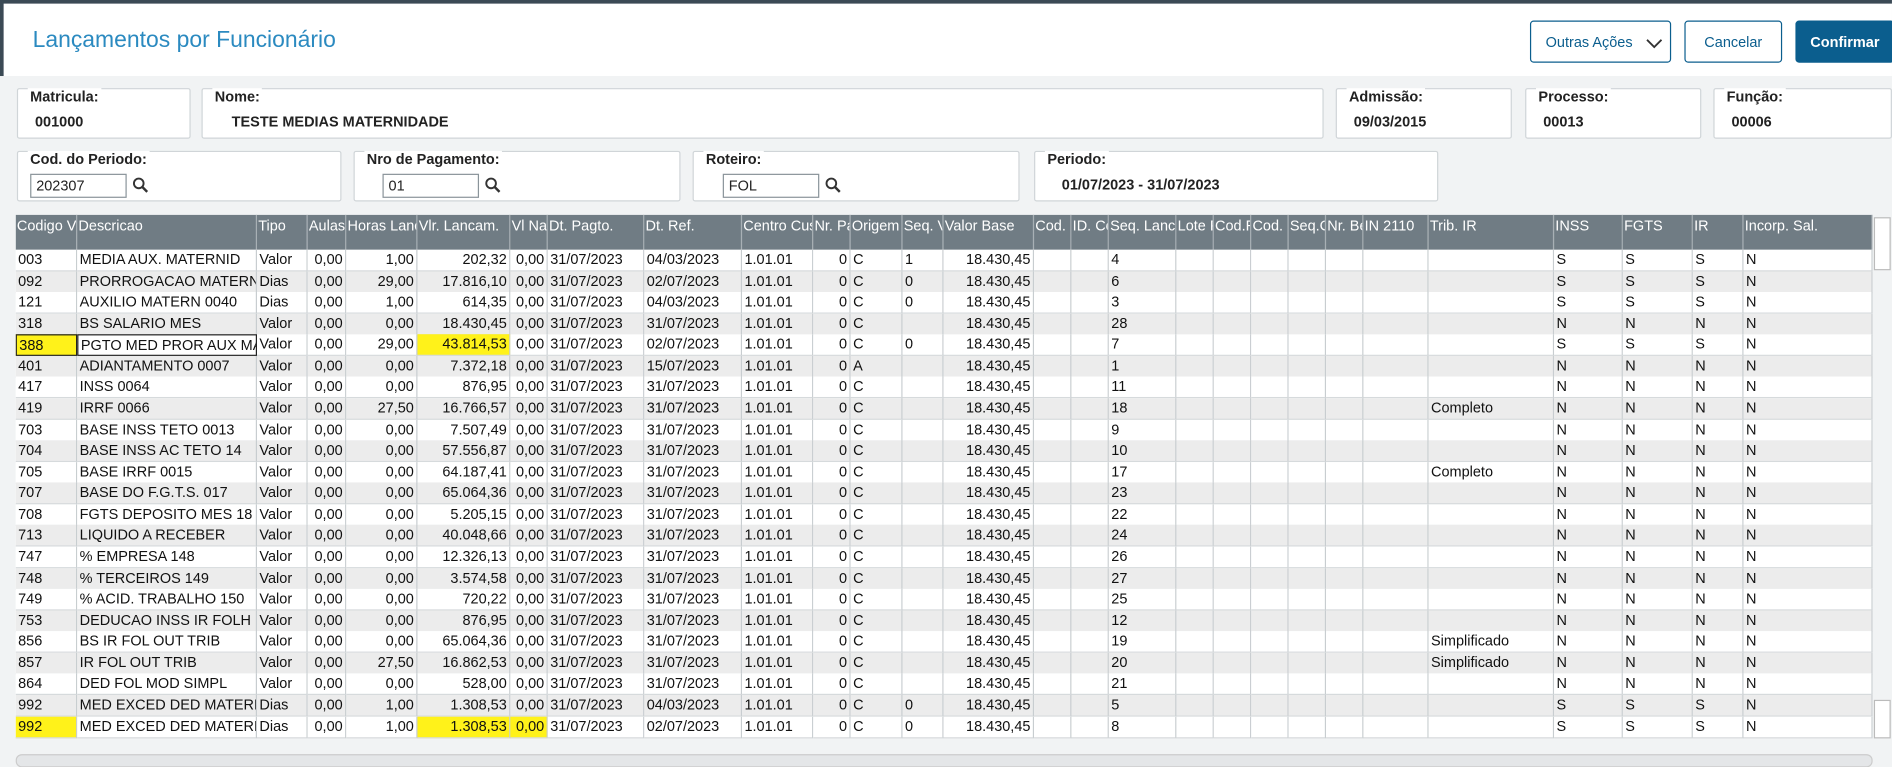 The image size is (1892, 767). Describe the element at coordinates (1588, 232) in the screenshot. I see `column-header: INSS` at that location.